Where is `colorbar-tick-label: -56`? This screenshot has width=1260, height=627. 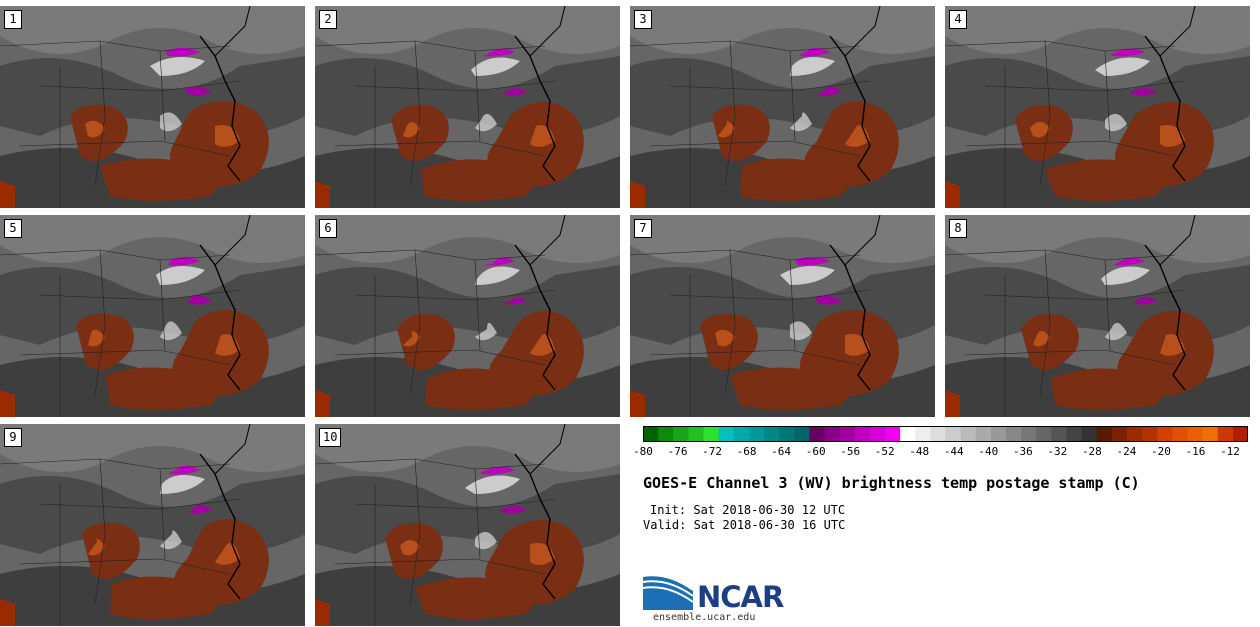 colorbar-tick-label: -56 is located at coordinates (850, 451).